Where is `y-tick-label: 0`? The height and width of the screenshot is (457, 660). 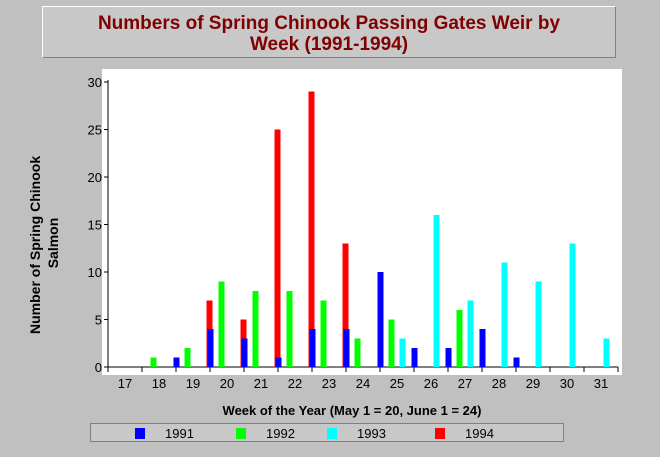 y-tick-label: 0 is located at coordinates (98, 367).